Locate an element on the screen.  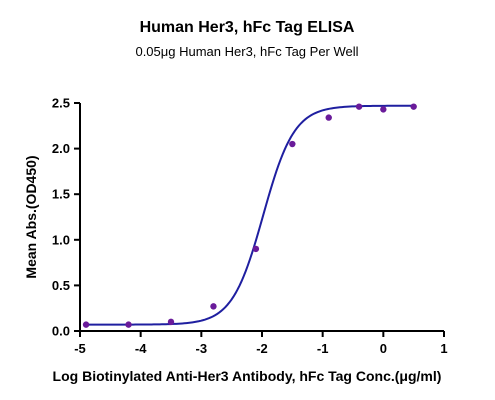
y-ticks: 0.0 0.5 1.0 1.5 2.0 2.5 is located at coordinates (66, 217).